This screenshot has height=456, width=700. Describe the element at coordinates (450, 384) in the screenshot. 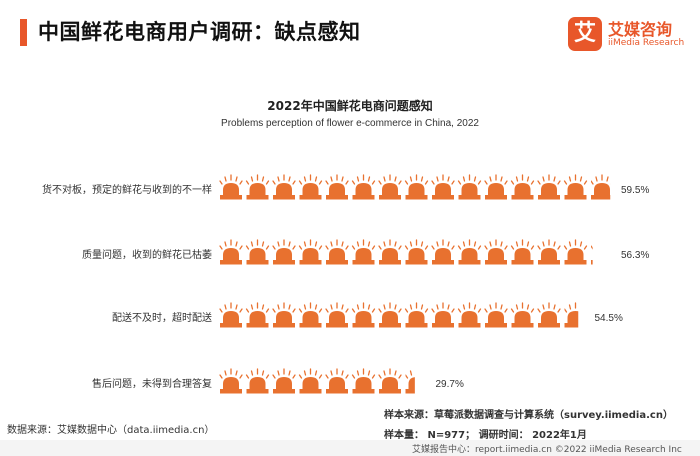

I see `value-label: 29.7%` at that location.